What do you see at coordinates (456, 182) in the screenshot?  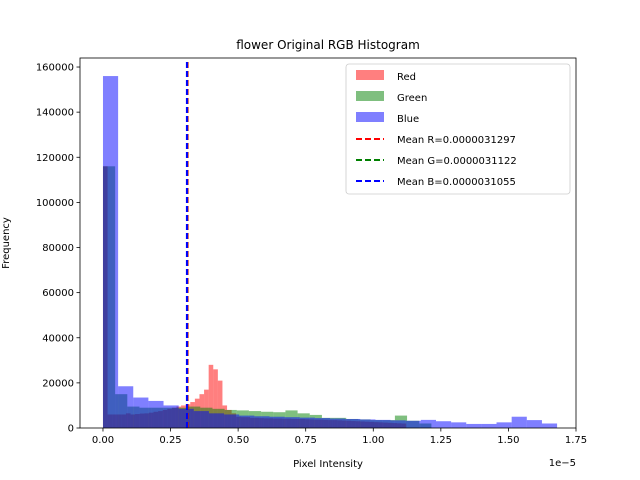 I see `legend-label-mean-b: Mean B=0.0000031055` at bounding box center [456, 182].